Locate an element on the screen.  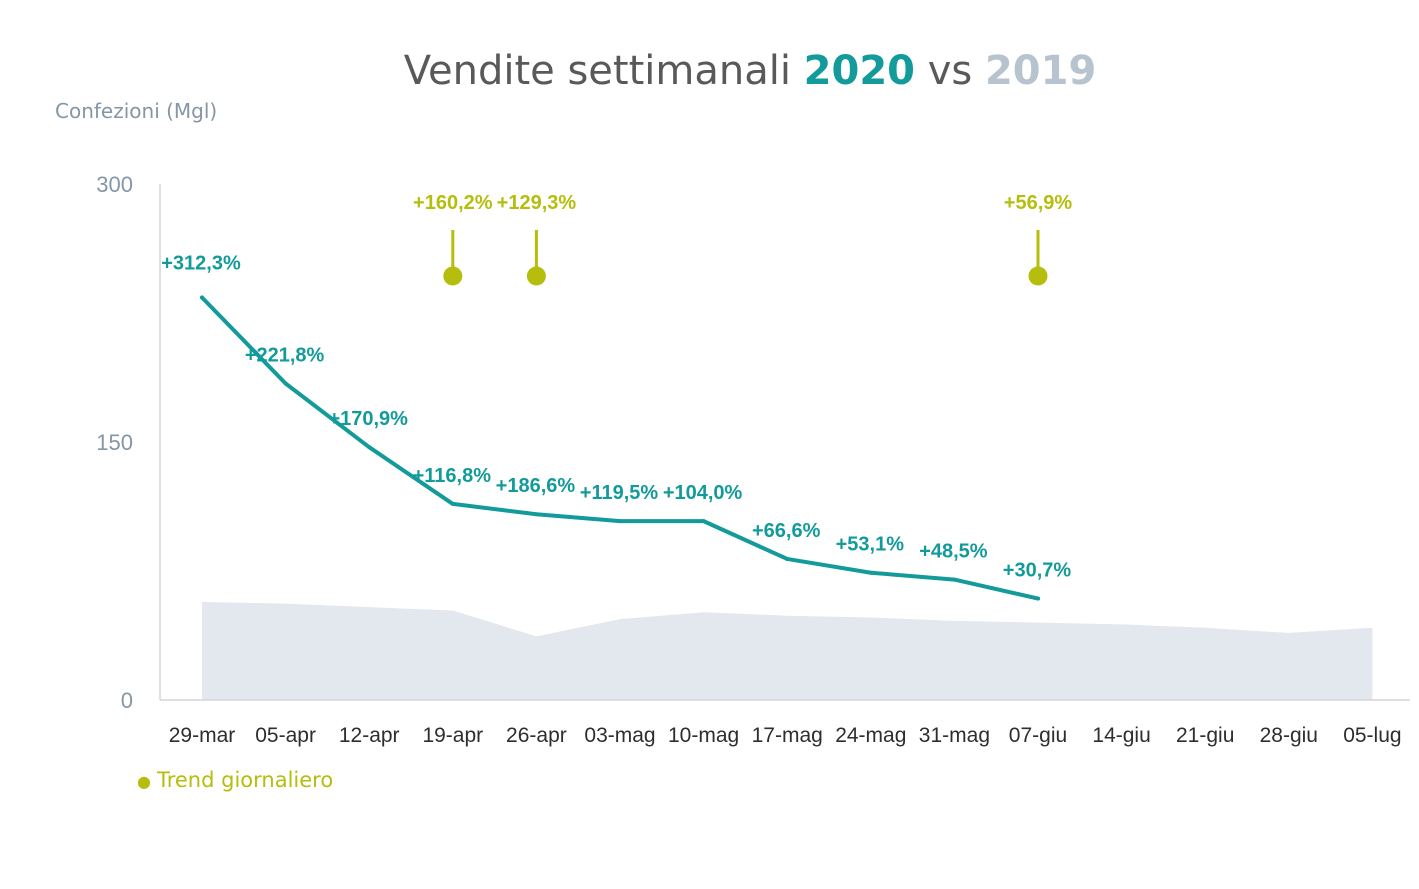
area-2019-layer is located at coordinates (787, 650).